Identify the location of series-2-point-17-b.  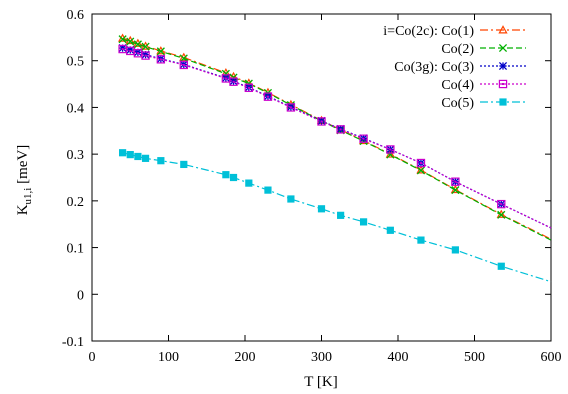
(501, 214).